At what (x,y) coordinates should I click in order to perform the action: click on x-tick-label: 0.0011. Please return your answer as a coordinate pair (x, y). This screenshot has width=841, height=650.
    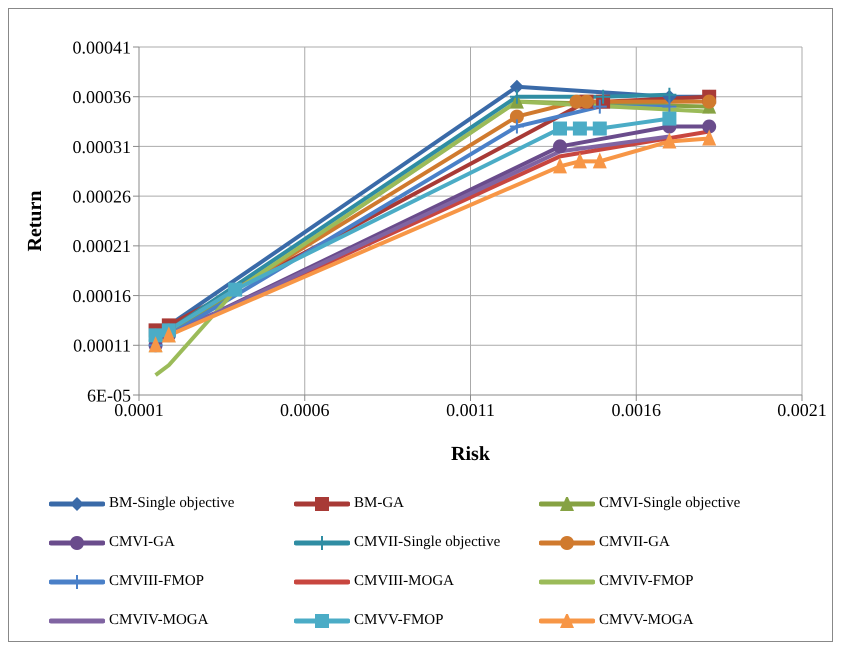
    Looking at the image, I should click on (470, 410).